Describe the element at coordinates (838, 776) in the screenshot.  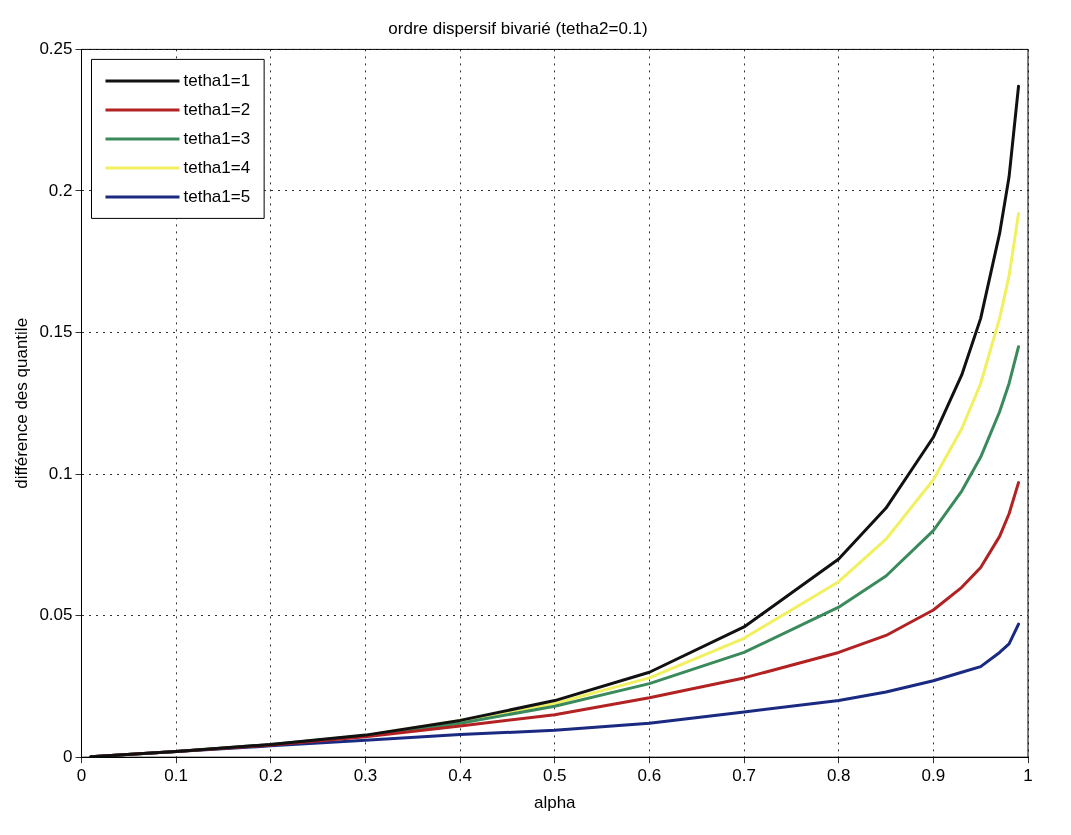
I see `x-tick-label: 0.8` at that location.